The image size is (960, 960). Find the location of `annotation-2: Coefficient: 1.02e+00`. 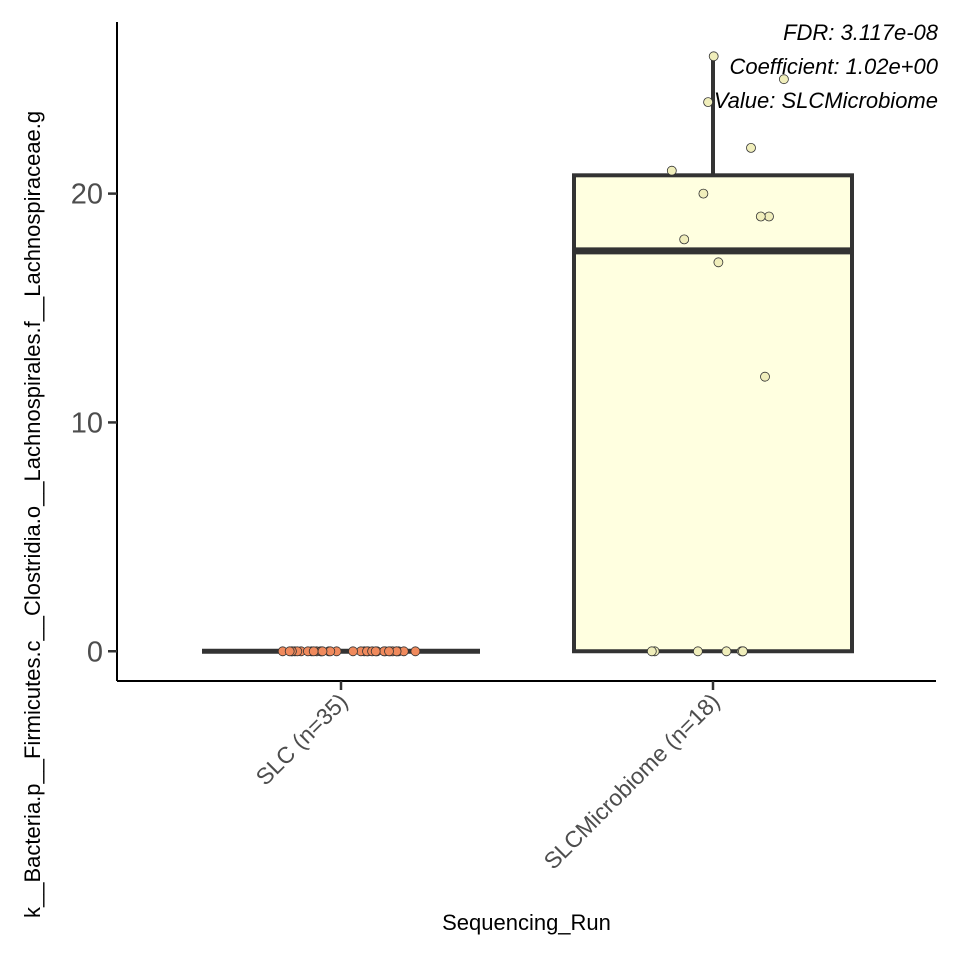

annotation-2: Coefficient: 1.02e+00 is located at coordinates (833, 66).